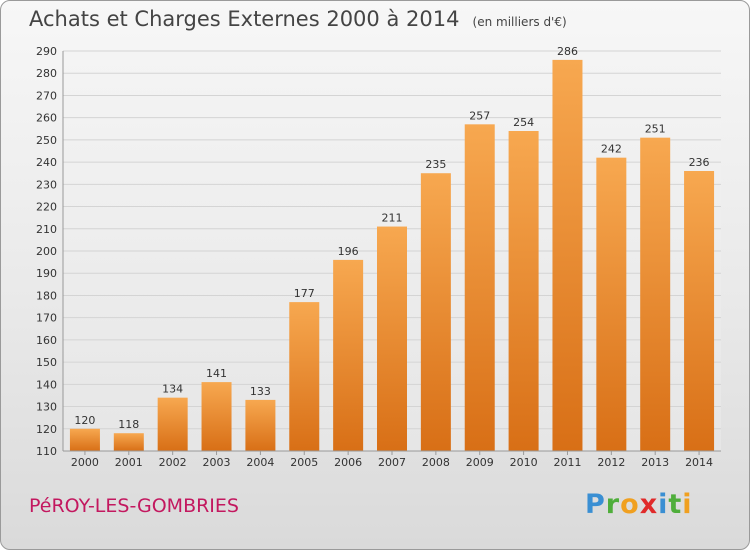 The width and height of the screenshot is (750, 550). Describe the element at coordinates (613, 504) in the screenshot. I see `logo-letter: r` at that location.